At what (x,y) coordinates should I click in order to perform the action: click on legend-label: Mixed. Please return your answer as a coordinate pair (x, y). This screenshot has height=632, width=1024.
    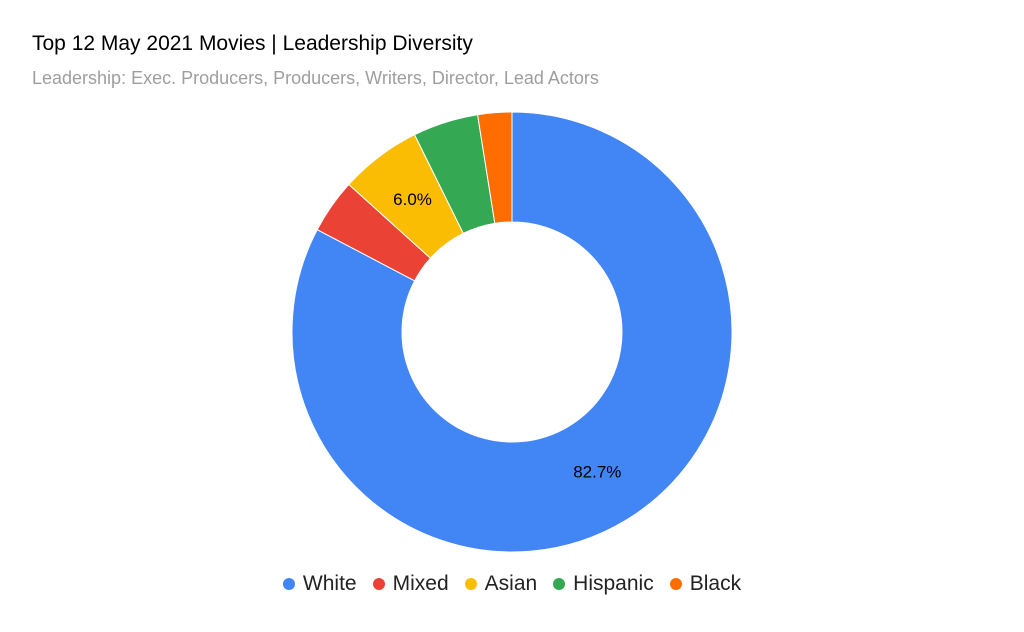
    Looking at the image, I should click on (420, 583).